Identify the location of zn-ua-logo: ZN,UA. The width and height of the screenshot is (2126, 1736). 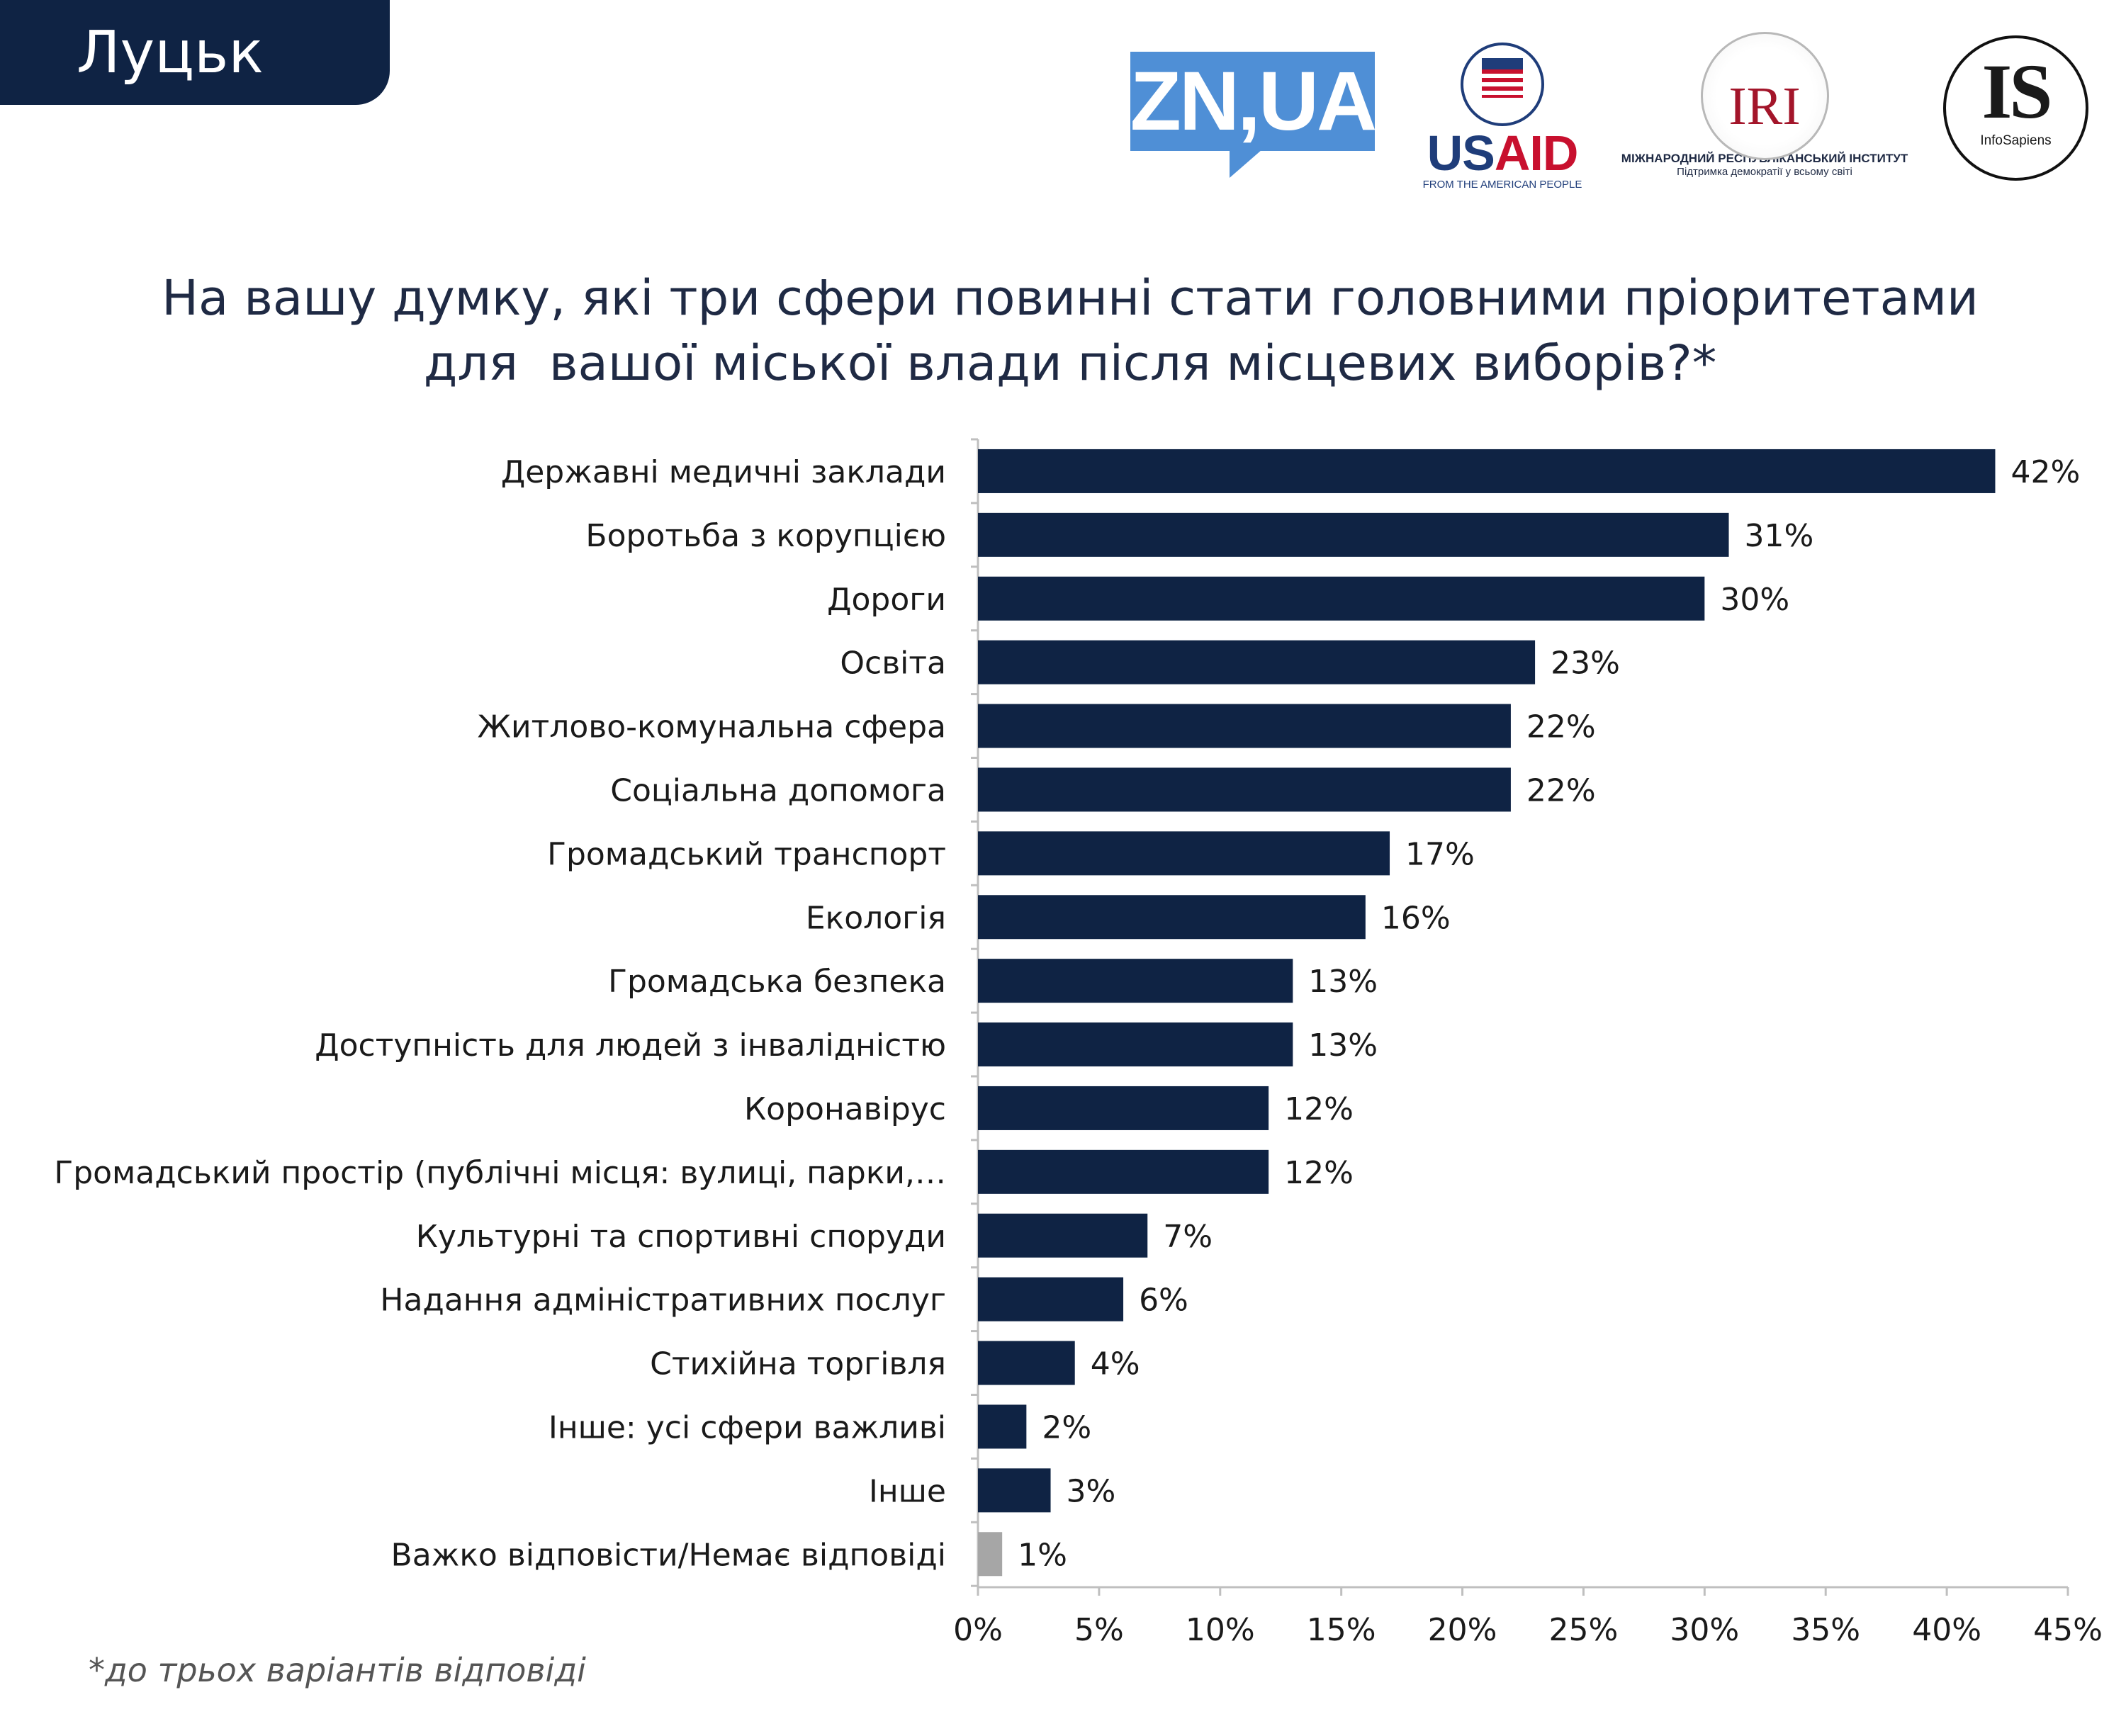
(1254, 115).